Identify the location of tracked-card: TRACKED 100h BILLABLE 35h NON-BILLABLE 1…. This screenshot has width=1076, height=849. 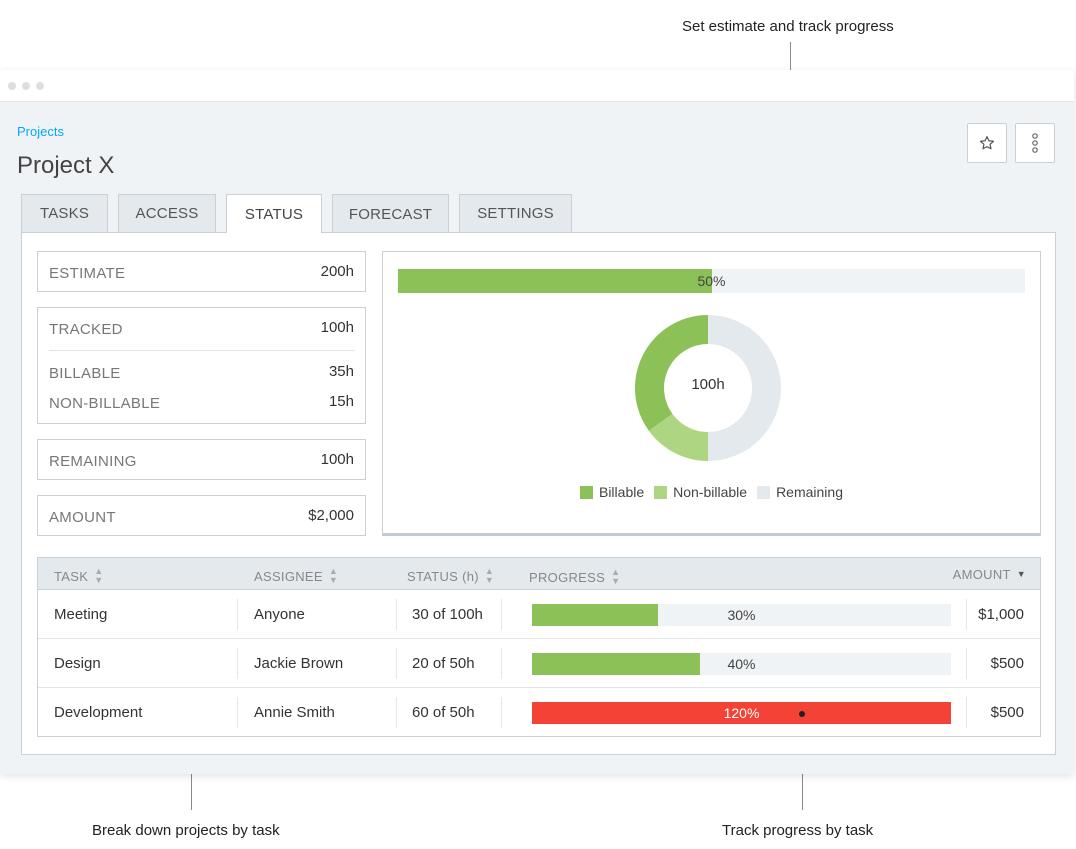
(201, 365).